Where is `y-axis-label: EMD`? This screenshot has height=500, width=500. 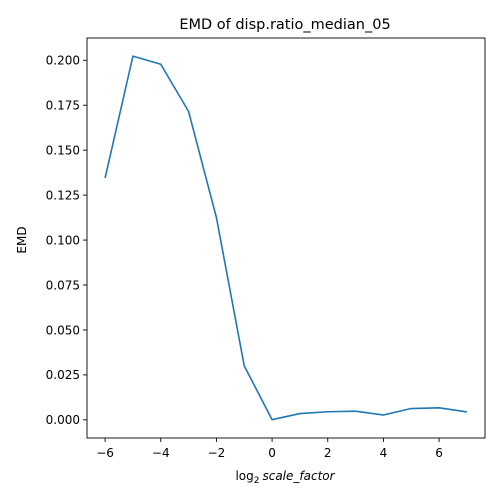
y-axis-label: EMD is located at coordinates (22, 239).